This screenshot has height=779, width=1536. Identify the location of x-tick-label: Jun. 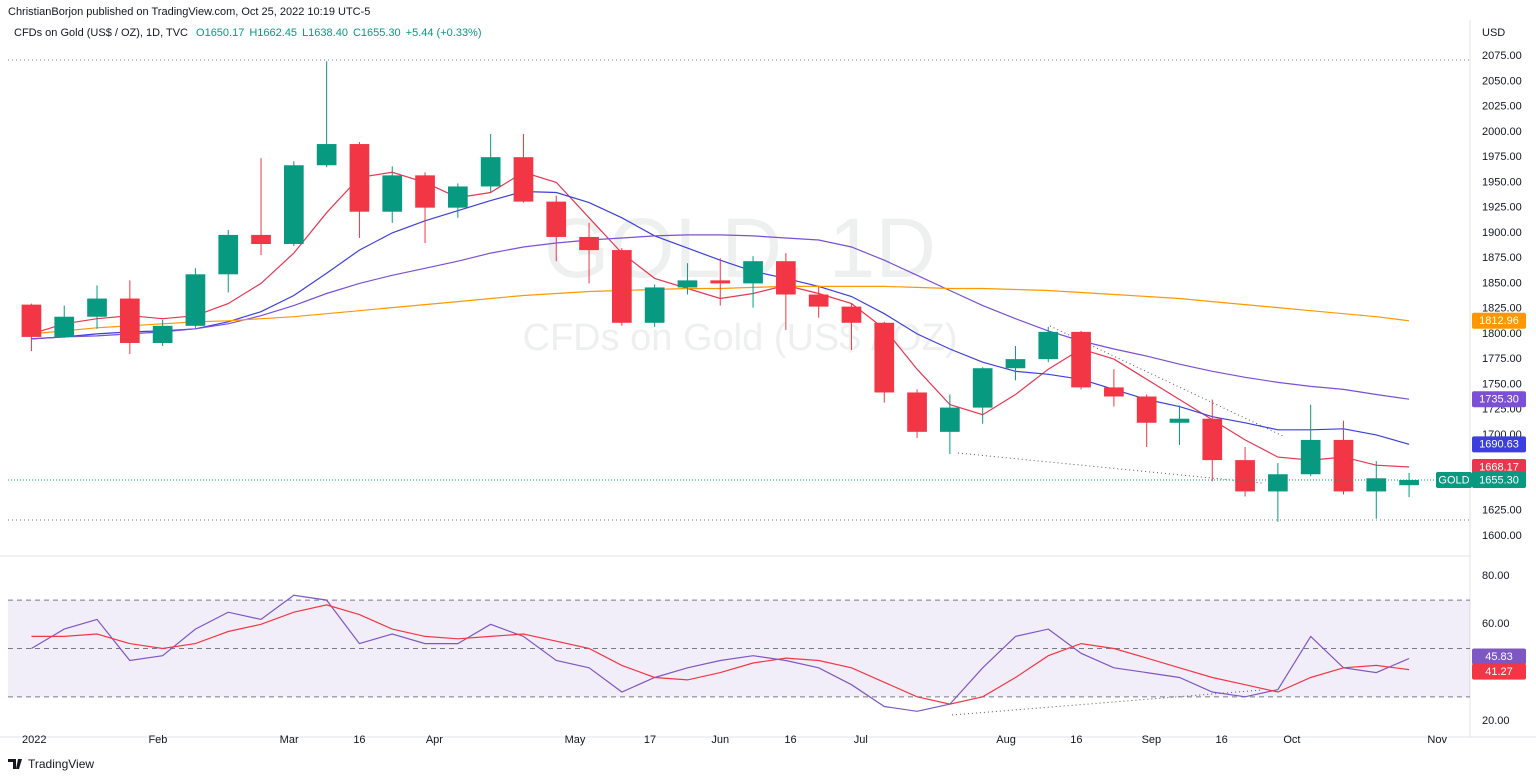
(720, 740).